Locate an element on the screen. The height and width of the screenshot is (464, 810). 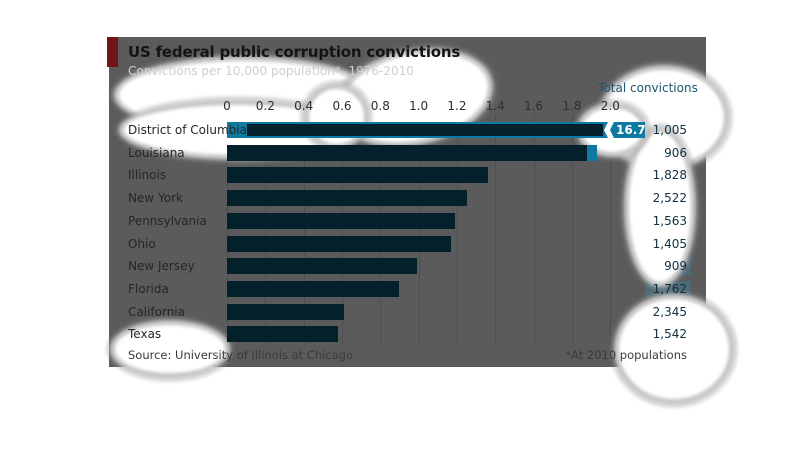
state-label: Louisiana is located at coordinates (156, 152).